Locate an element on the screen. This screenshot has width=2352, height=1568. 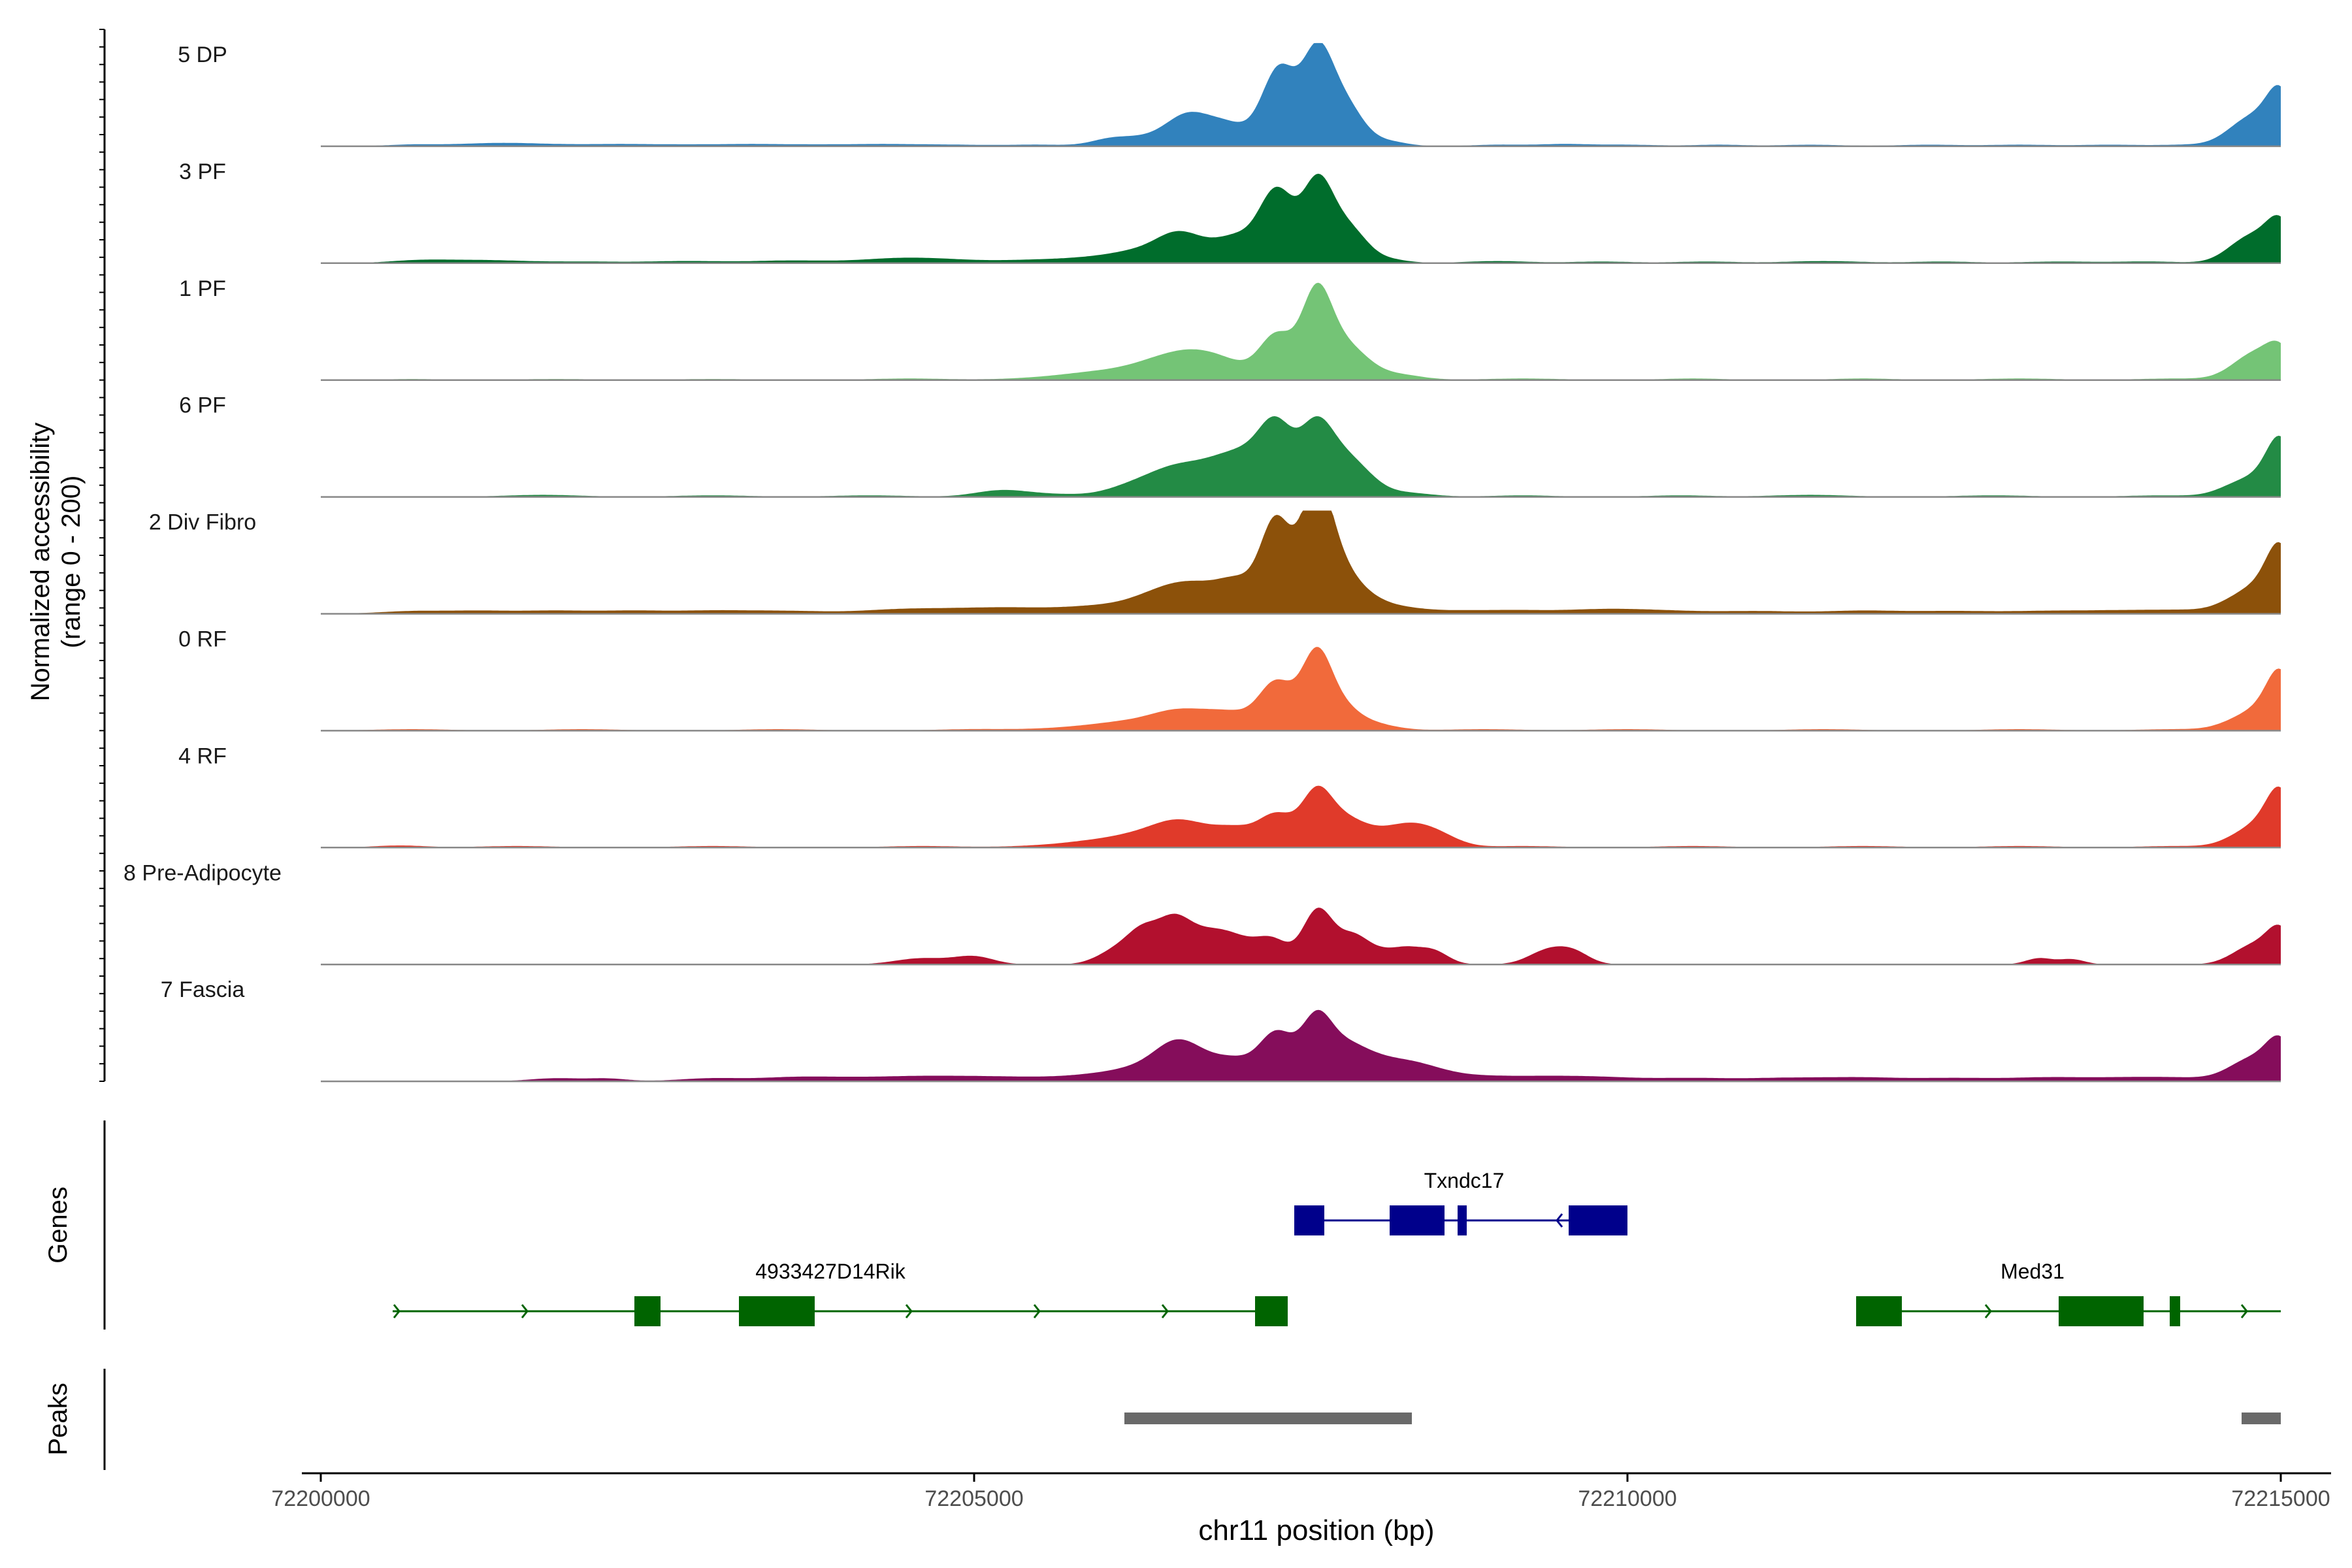
gene-model: Txndc17 is located at coordinates (1460, 1202).